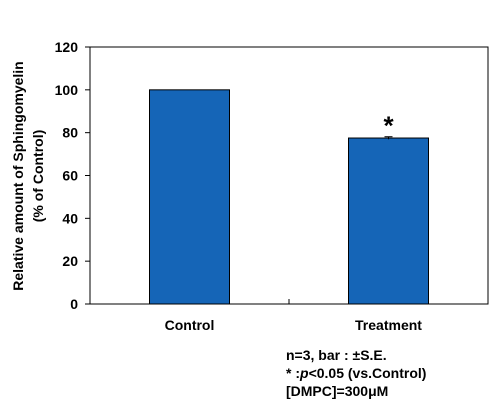  I want to click on y-tick-label: 120, so click(67, 47).